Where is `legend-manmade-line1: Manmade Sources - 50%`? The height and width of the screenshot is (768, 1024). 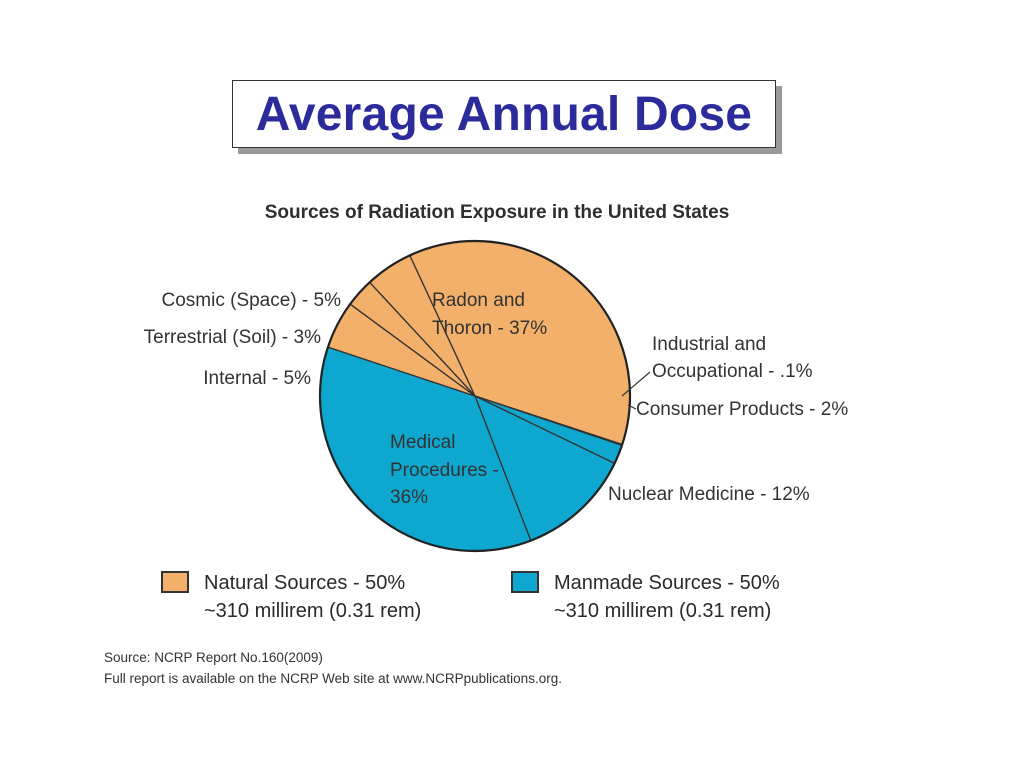
legend-manmade-line1: Manmade Sources - 50% is located at coordinates (667, 583).